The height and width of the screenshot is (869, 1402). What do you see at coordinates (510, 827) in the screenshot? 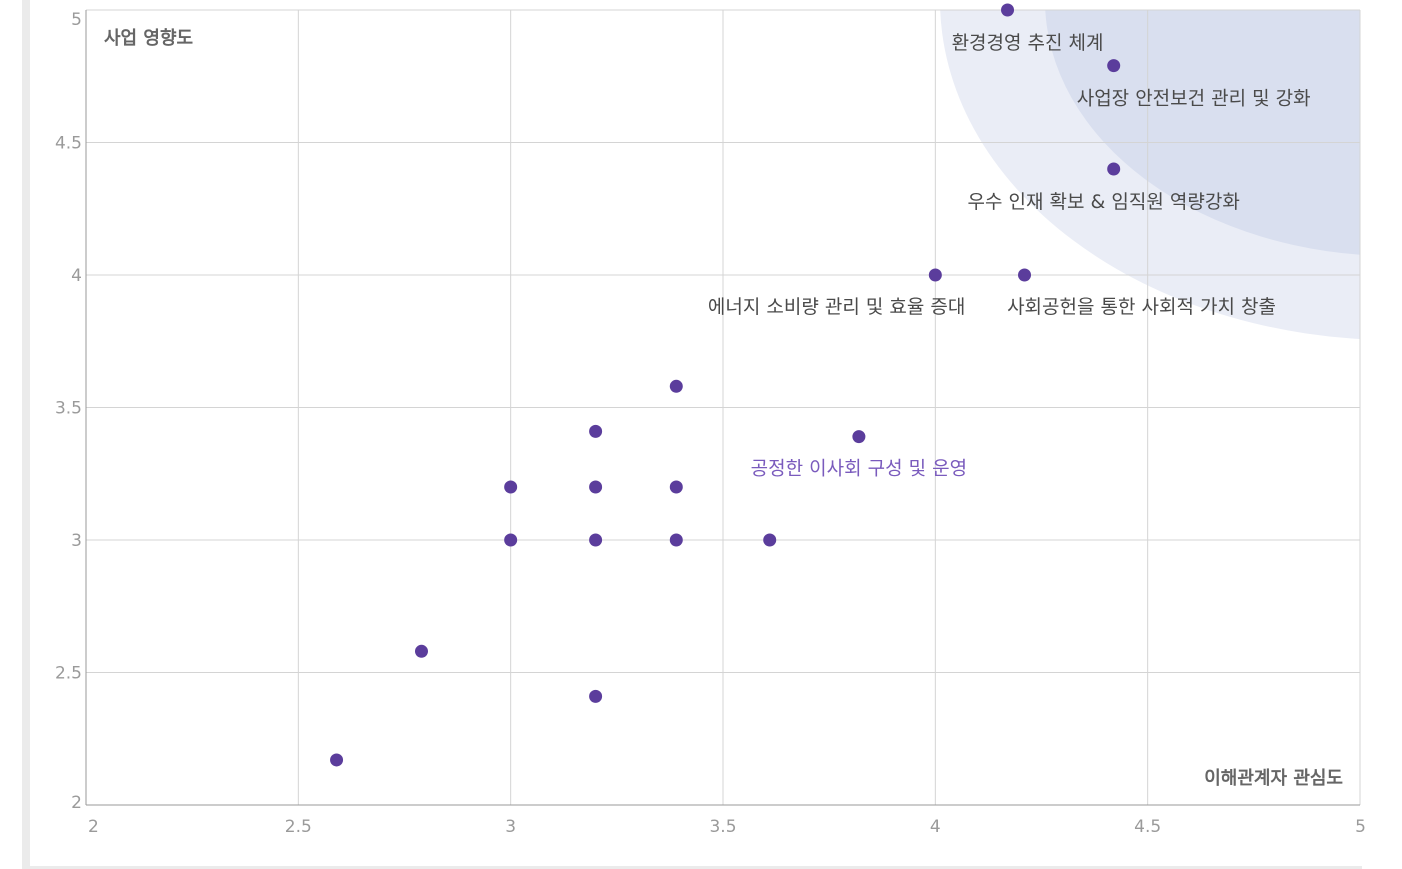
I see `x-tick-label: 3` at bounding box center [510, 827].